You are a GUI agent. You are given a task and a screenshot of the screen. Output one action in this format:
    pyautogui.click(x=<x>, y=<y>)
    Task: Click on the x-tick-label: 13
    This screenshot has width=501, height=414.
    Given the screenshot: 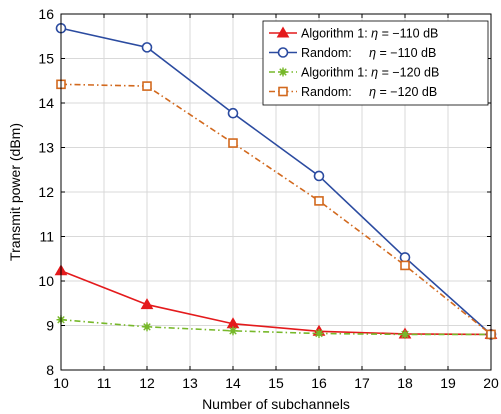 What is the action you would take?
    pyautogui.click(x=190, y=383)
    